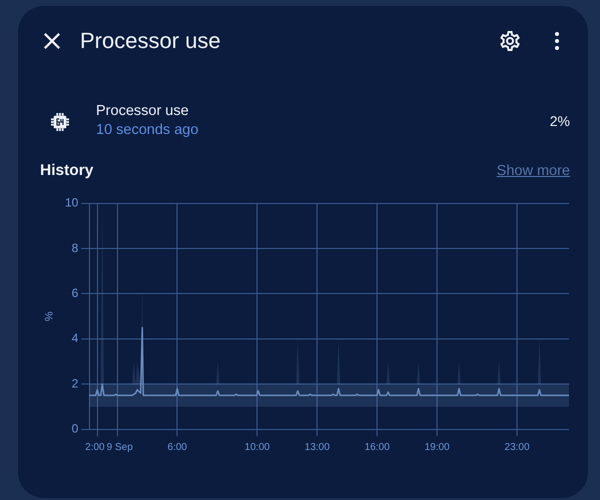  What do you see at coordinates (257, 448) in the screenshot?
I see `x-tick-label: 10:00` at bounding box center [257, 448].